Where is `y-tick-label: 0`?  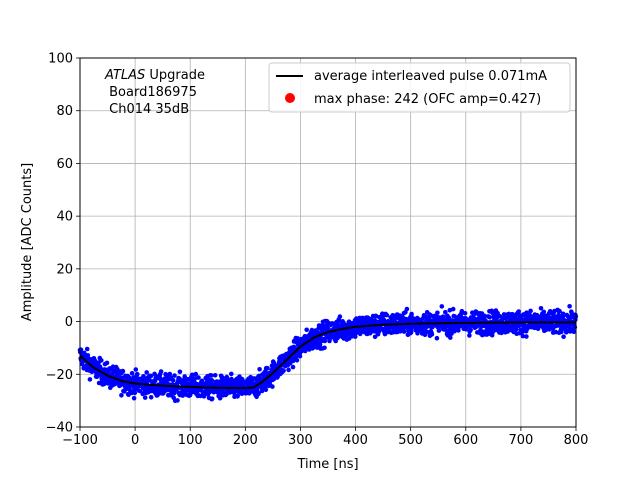
y-tick-label: 0 is located at coordinates (69, 322).